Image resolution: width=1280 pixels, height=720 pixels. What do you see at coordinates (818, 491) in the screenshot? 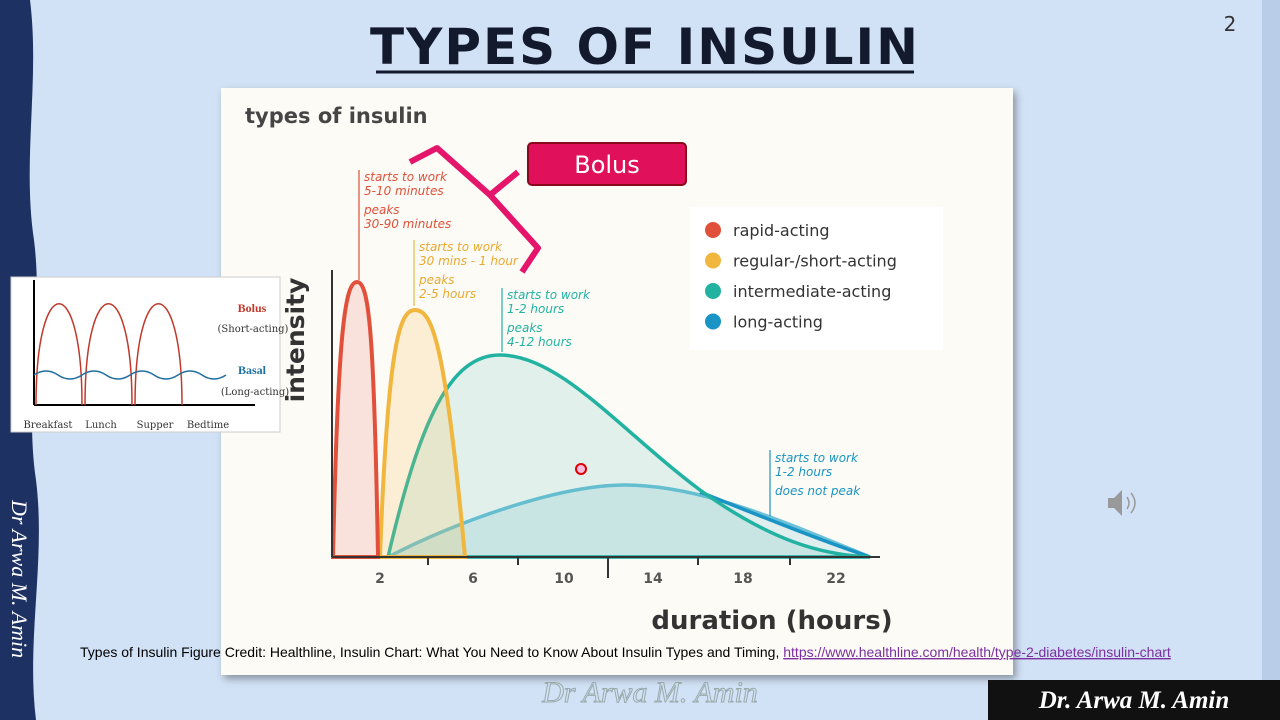
I see `annotation-text: does not peak` at bounding box center [818, 491].